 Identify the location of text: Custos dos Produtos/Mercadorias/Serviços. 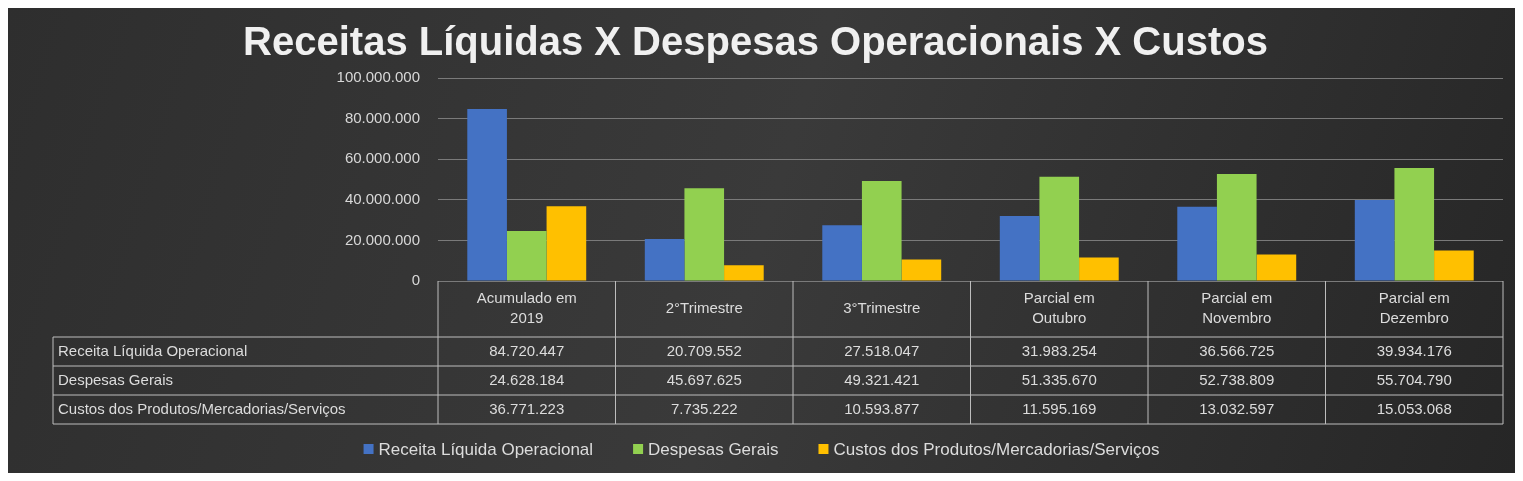
(202, 408).